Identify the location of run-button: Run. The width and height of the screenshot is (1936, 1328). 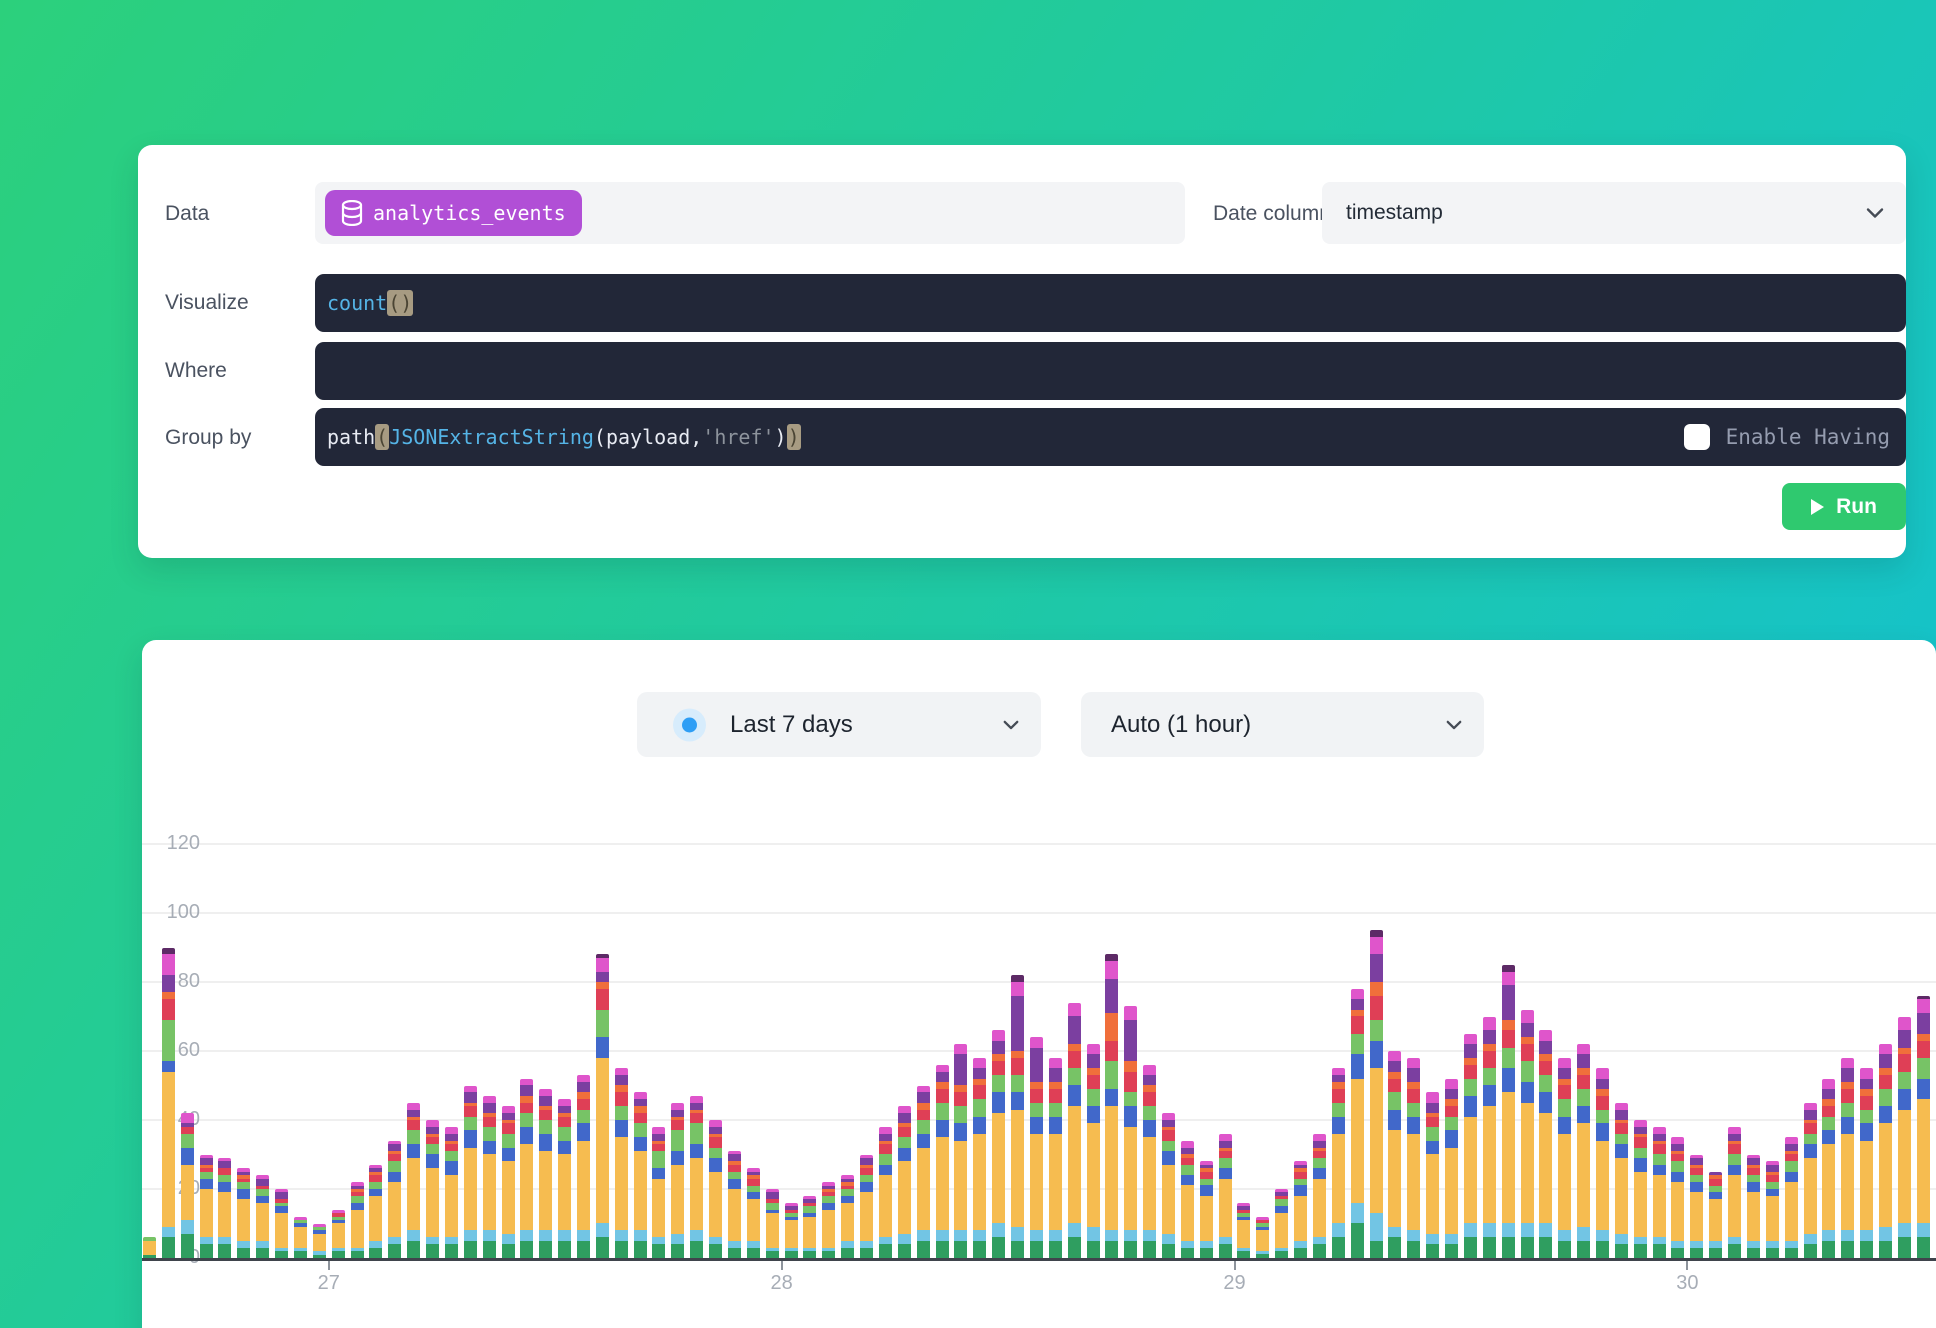
(1844, 506).